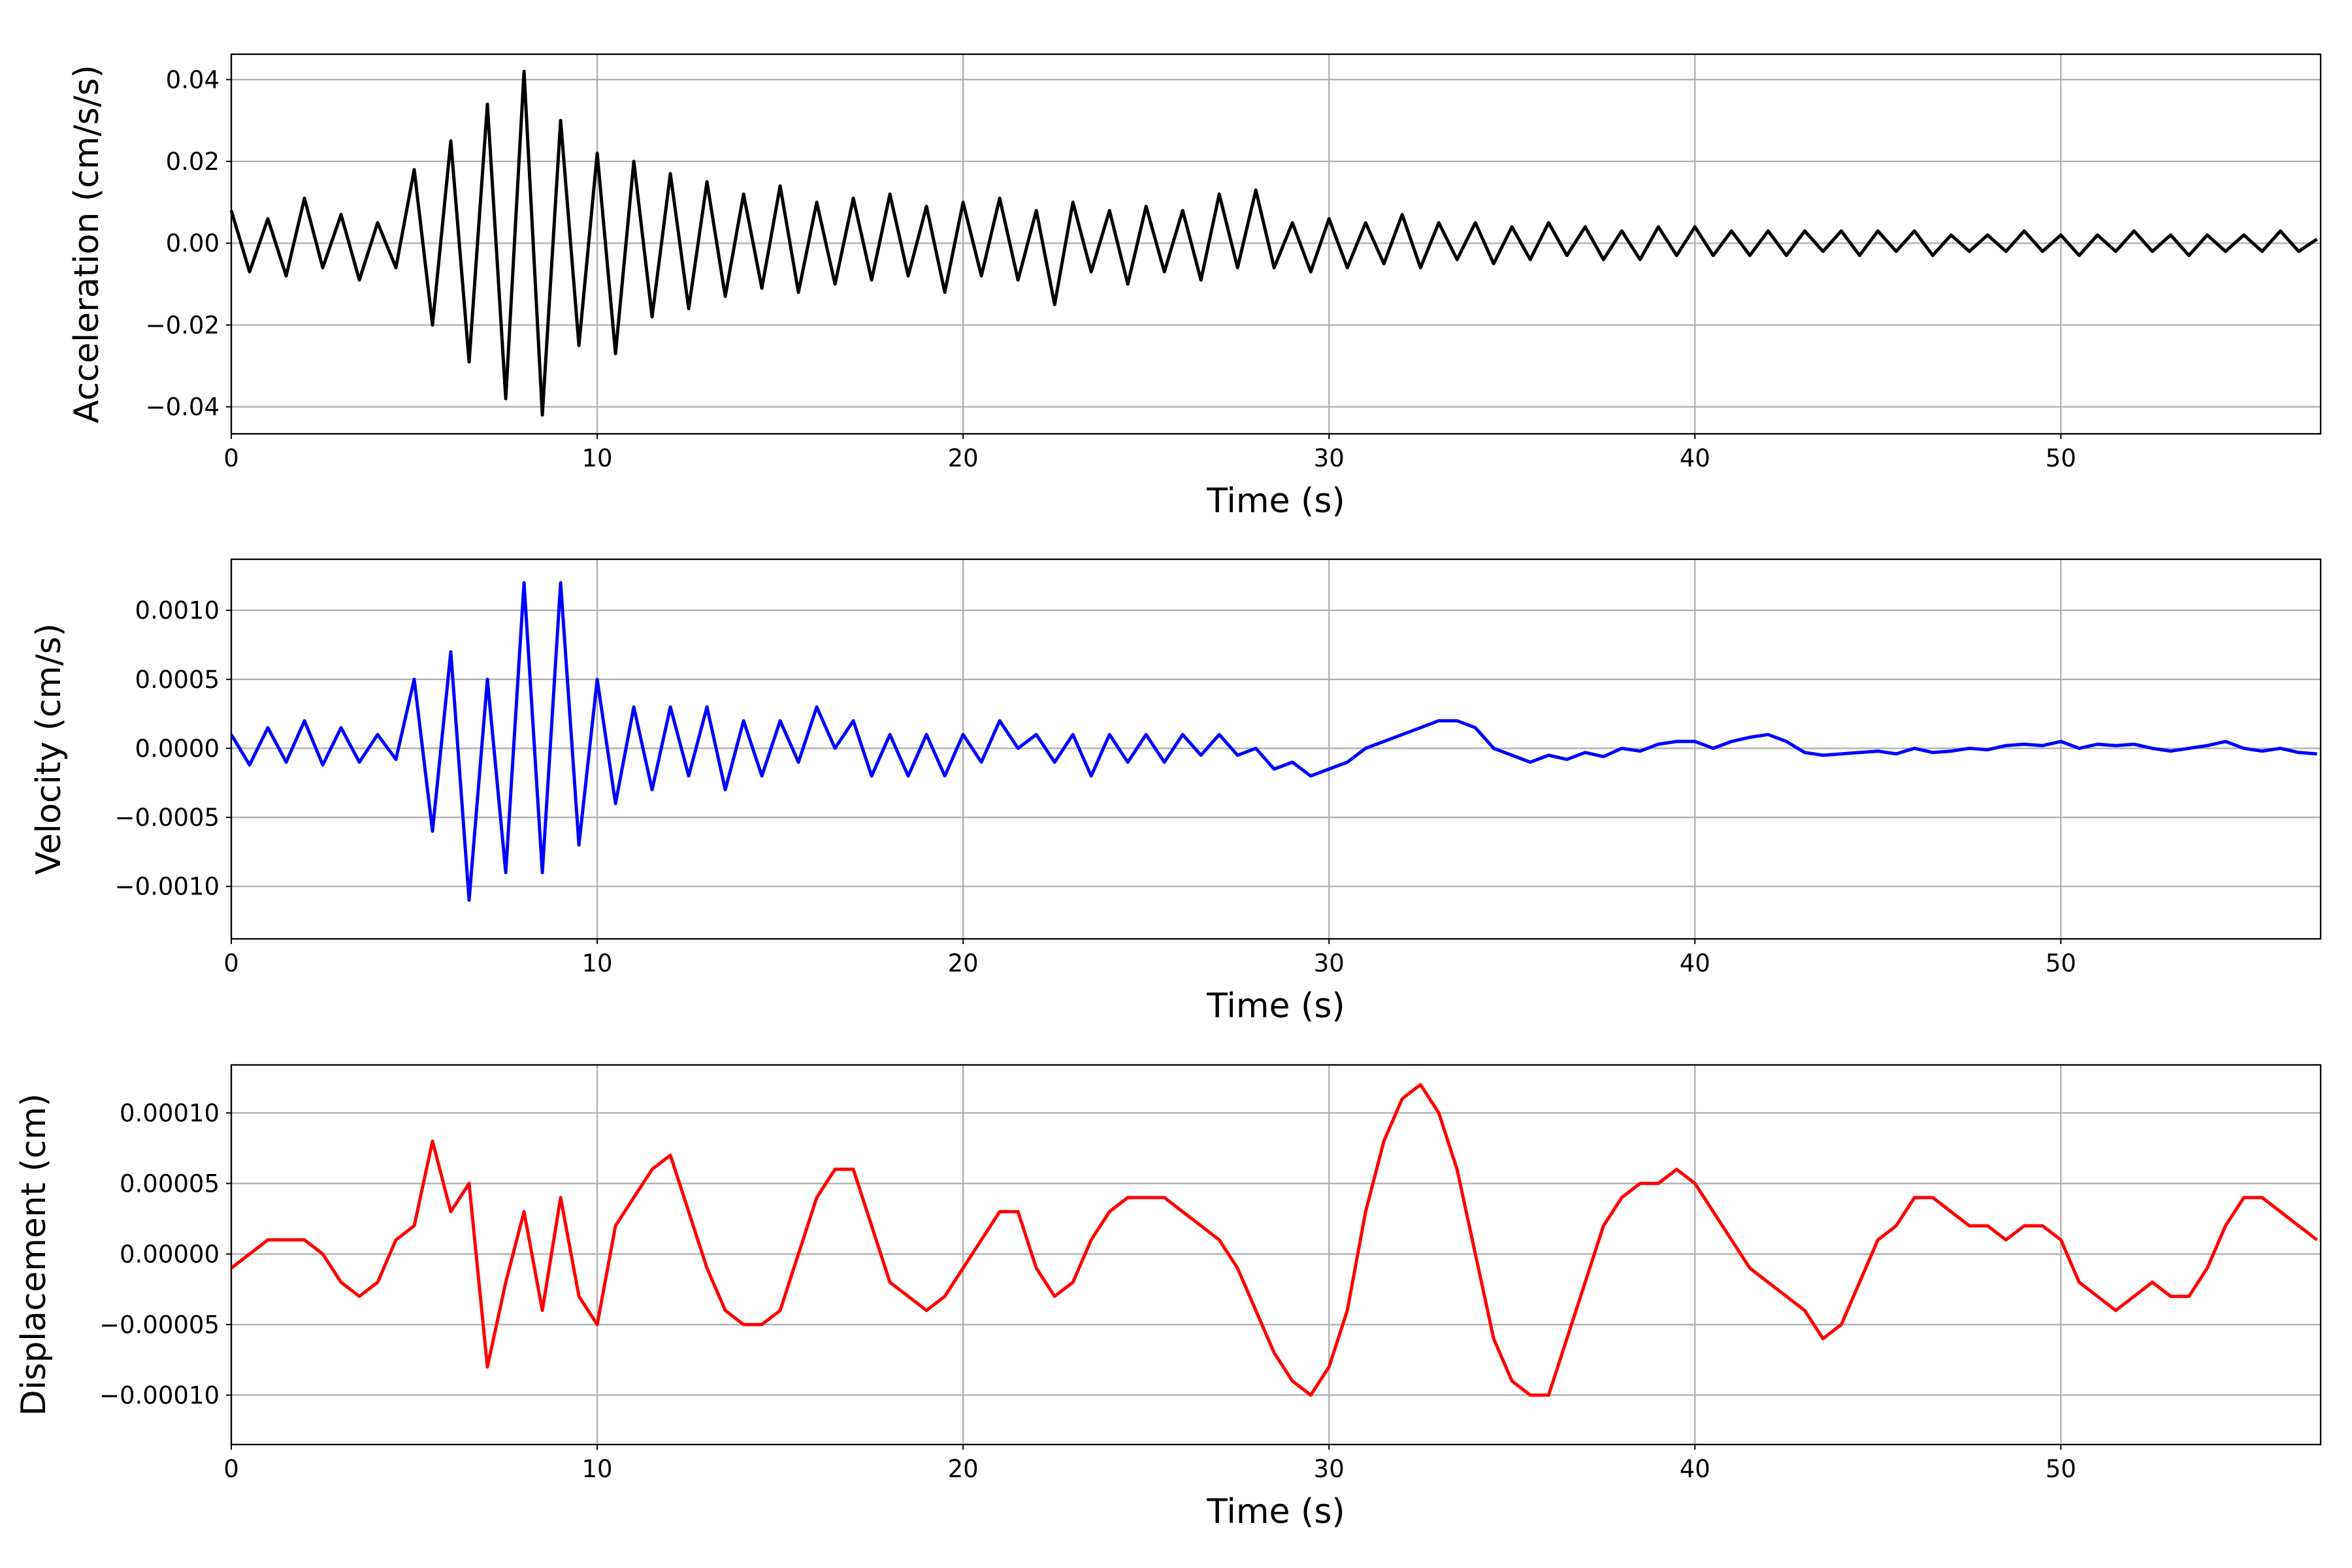  What do you see at coordinates (177, 680) in the screenshot?
I see `y-tick-label: 0.0005` at bounding box center [177, 680].